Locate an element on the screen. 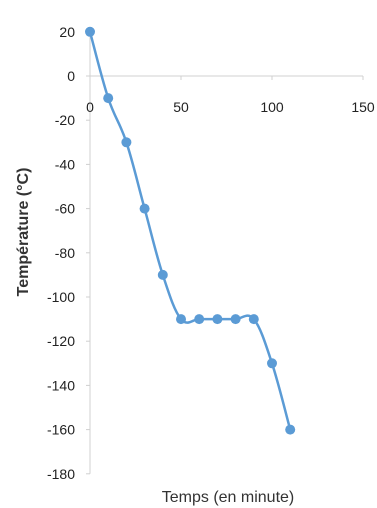 This screenshot has height=508, width=377. y-axis-title: Température (°C) is located at coordinates (23, 232).